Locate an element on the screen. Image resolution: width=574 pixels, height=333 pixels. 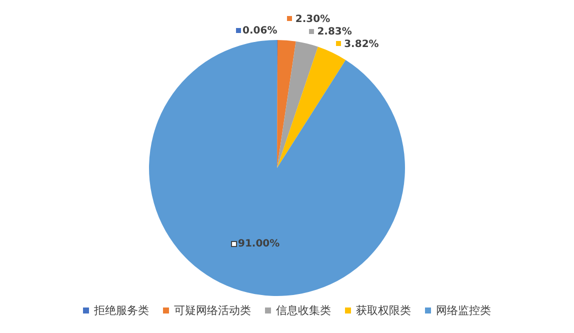
legend-label: 拒绝服务类 is located at coordinates (121, 310).